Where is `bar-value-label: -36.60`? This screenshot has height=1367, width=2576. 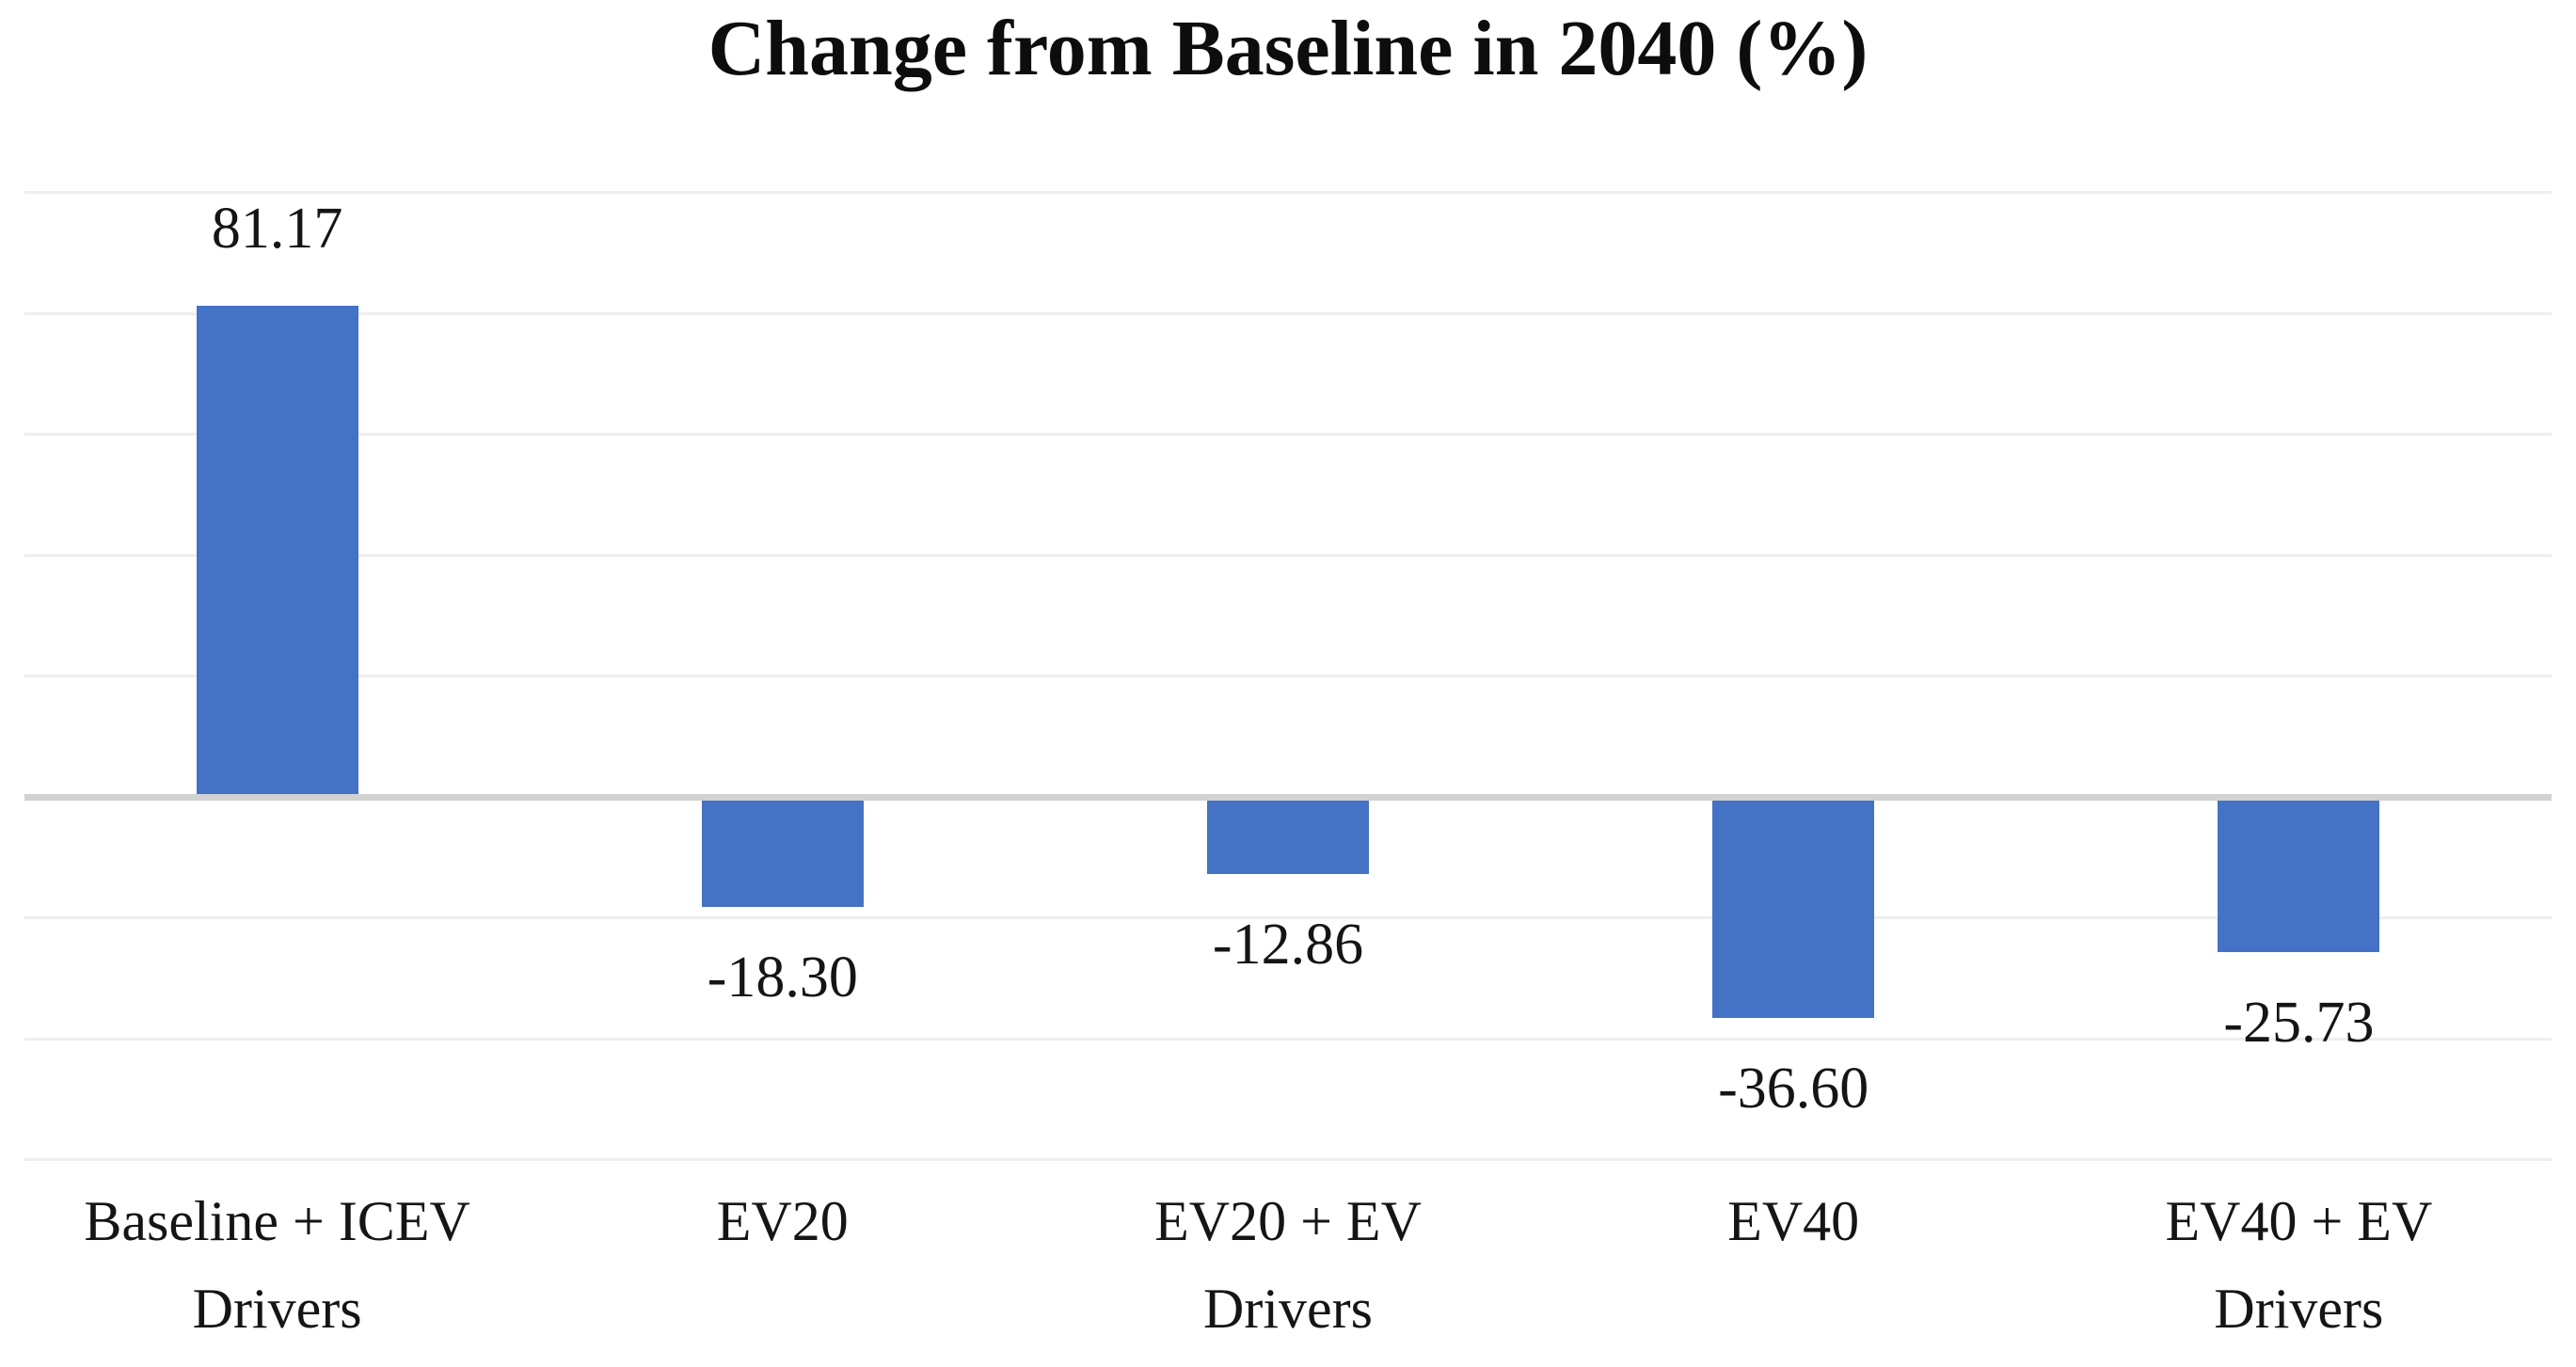 bar-value-label: -36.60 is located at coordinates (1793, 1088).